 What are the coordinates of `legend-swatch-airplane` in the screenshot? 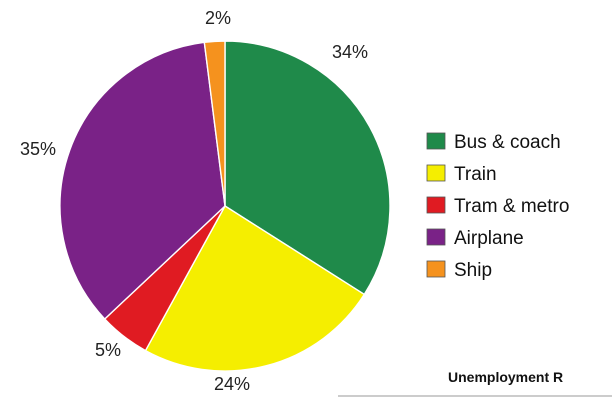 It's located at (436, 237).